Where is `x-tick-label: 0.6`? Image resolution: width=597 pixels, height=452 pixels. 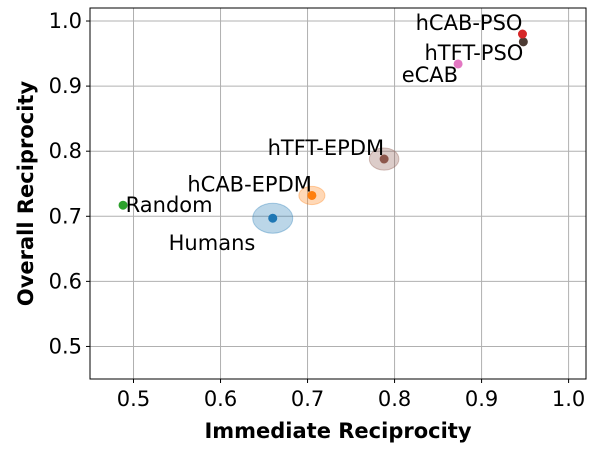
x-tick-label: 0.6 is located at coordinates (220, 399).